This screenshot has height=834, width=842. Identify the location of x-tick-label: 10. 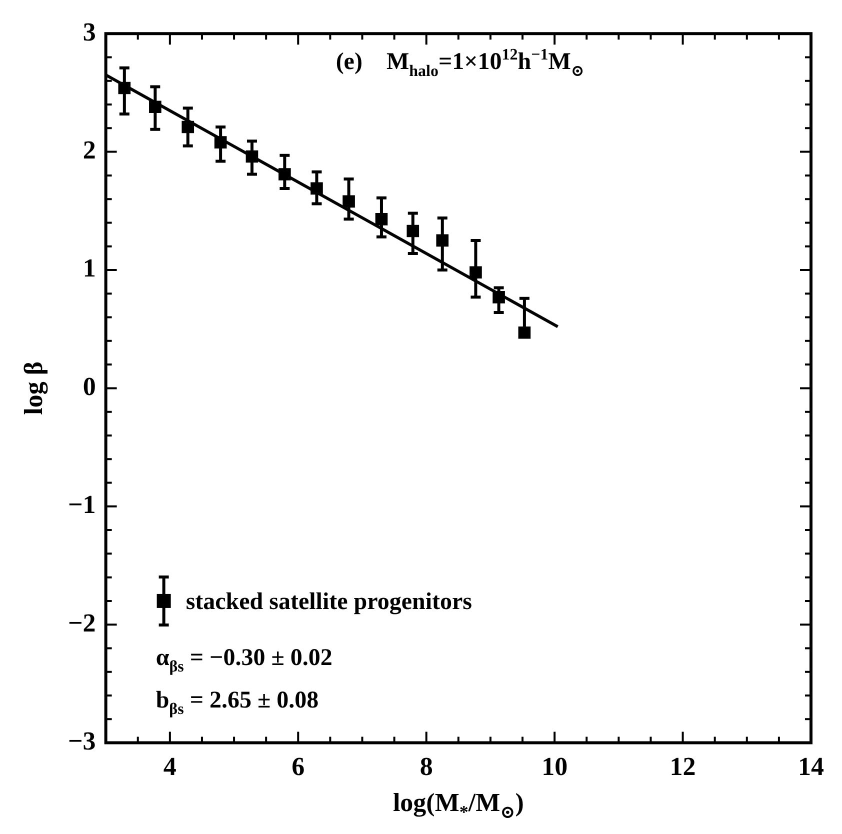
(555, 767).